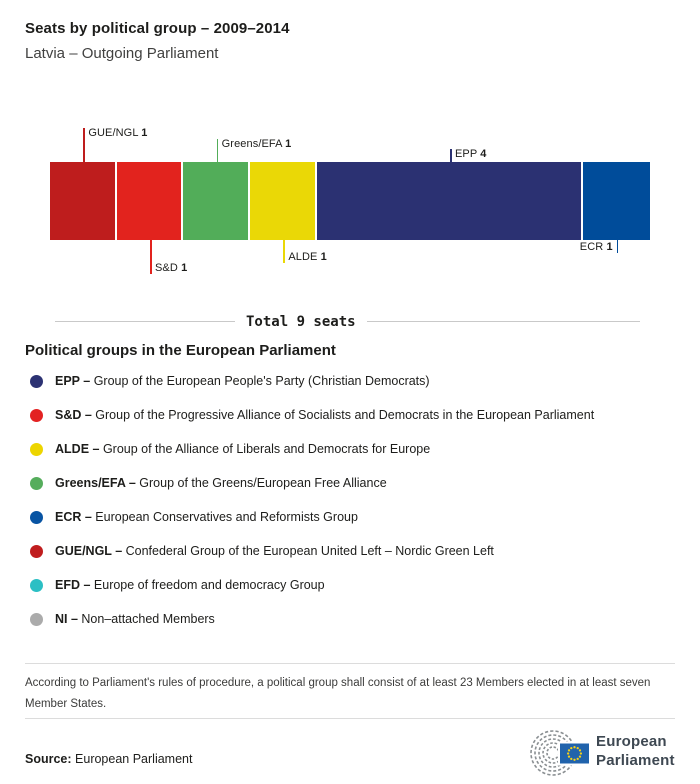  I want to click on legend-dot-gue-ngl, so click(36, 551).